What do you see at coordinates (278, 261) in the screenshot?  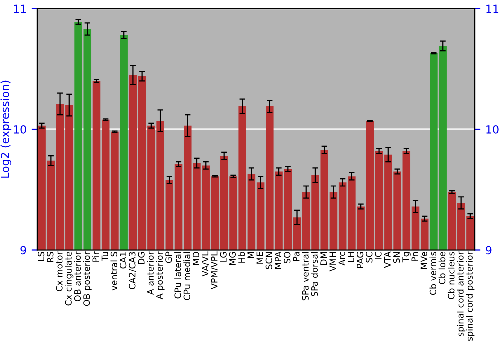 I see `x-tick-label: MPA` at bounding box center [278, 261].